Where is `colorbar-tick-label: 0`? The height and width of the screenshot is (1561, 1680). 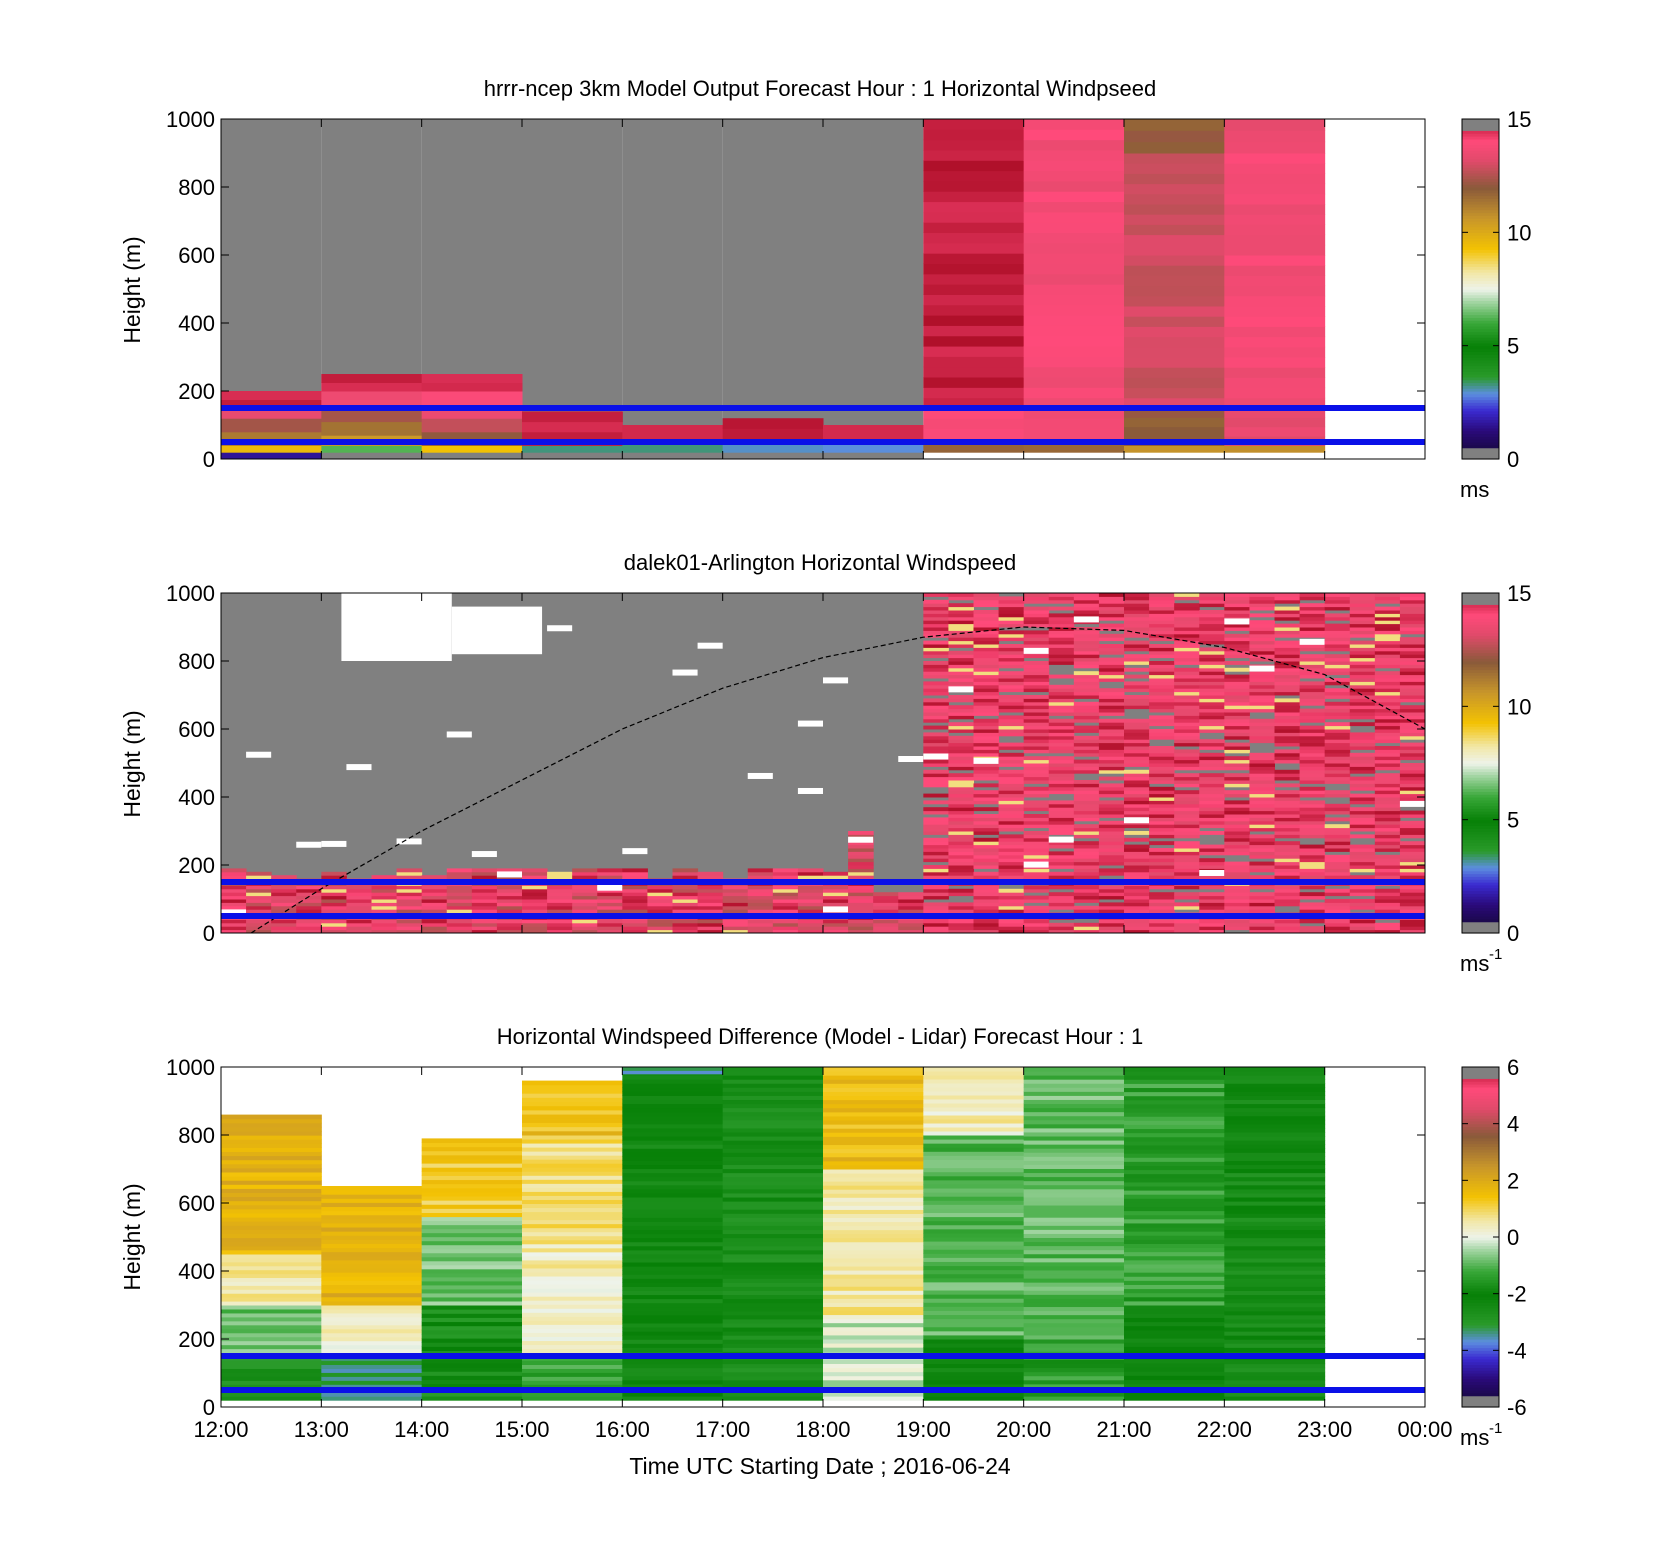 colorbar-tick-label: 0 is located at coordinates (1513, 933).